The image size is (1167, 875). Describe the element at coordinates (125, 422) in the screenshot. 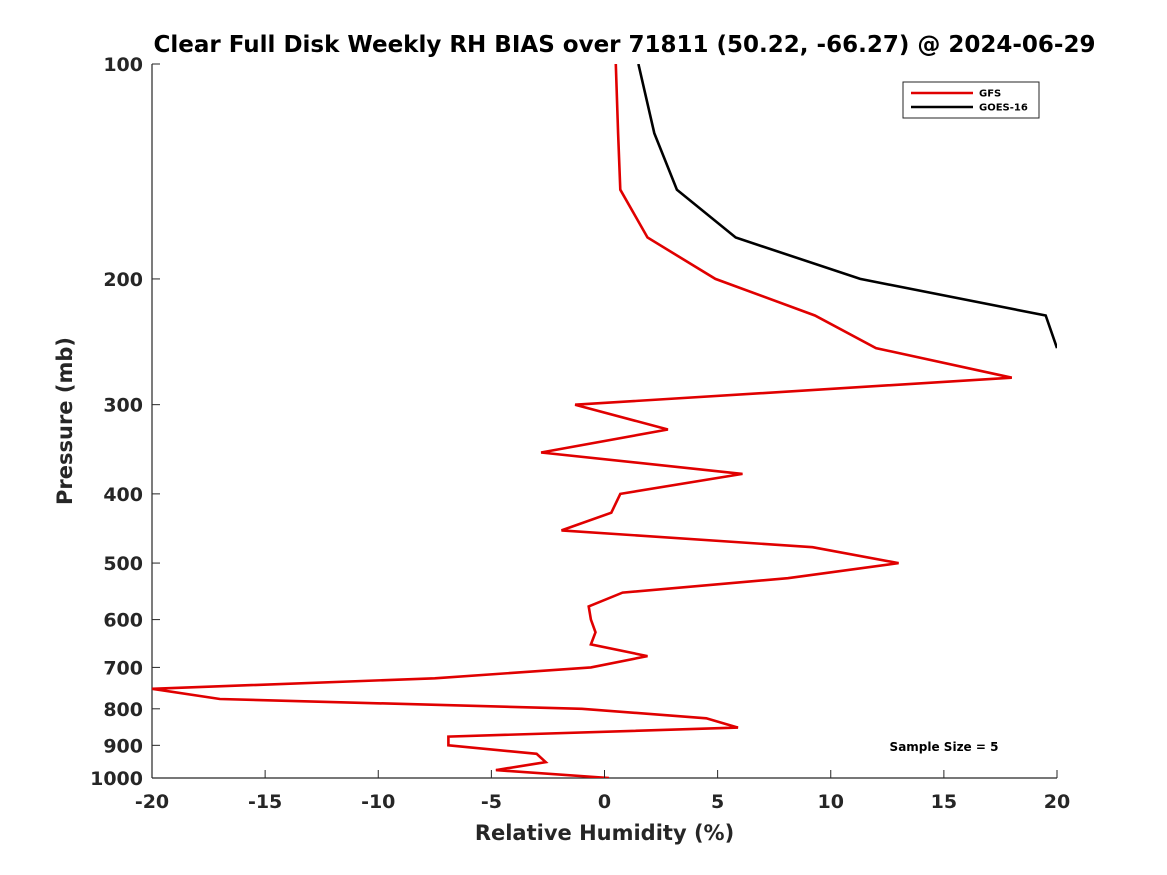

I see `y-axis: 100 200 300 400 500 600 700 800 900 1000` at that location.